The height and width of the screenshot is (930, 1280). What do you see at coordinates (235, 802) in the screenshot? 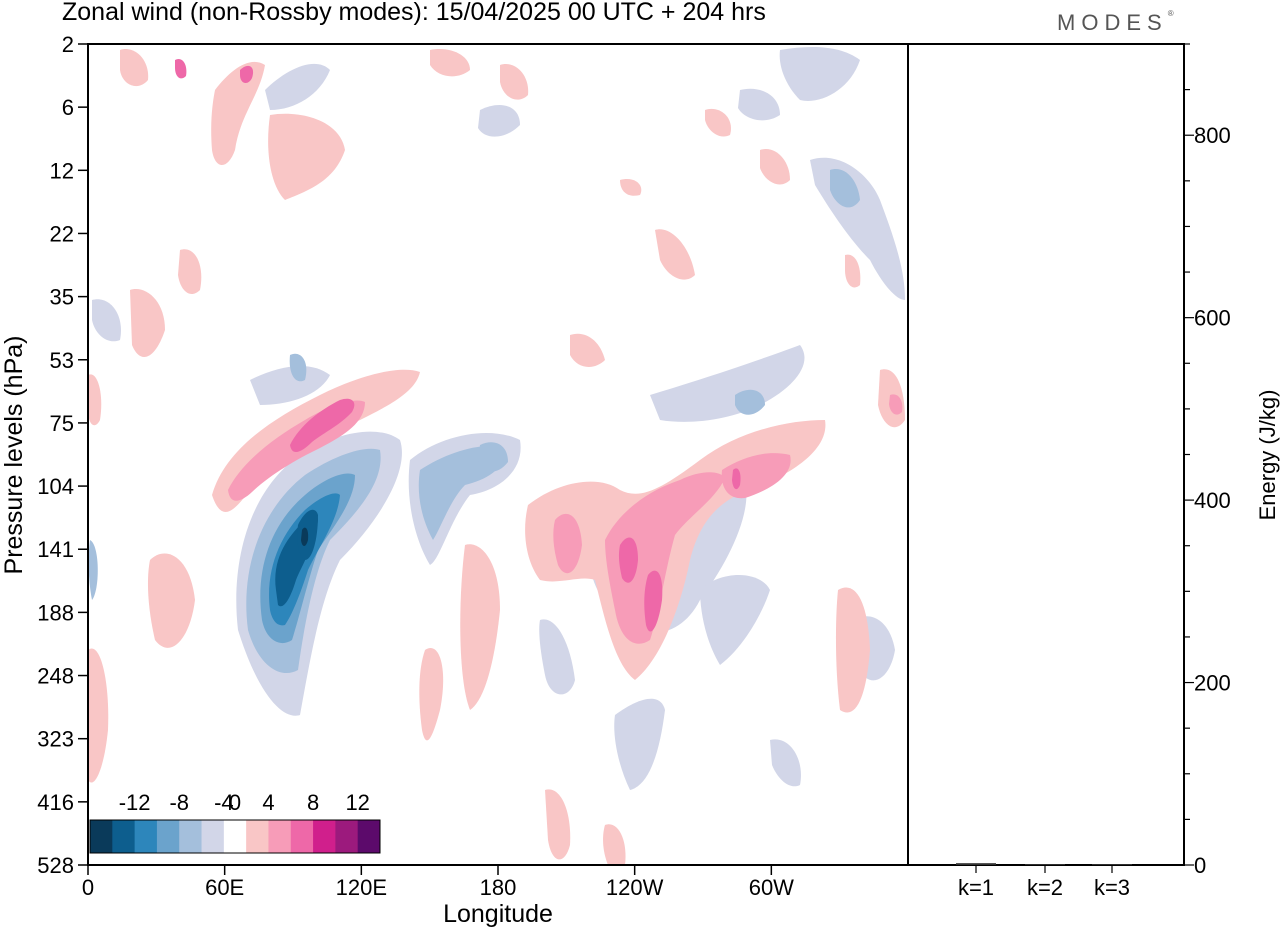
I see `colorbar-tick-label: 0` at bounding box center [235, 802].